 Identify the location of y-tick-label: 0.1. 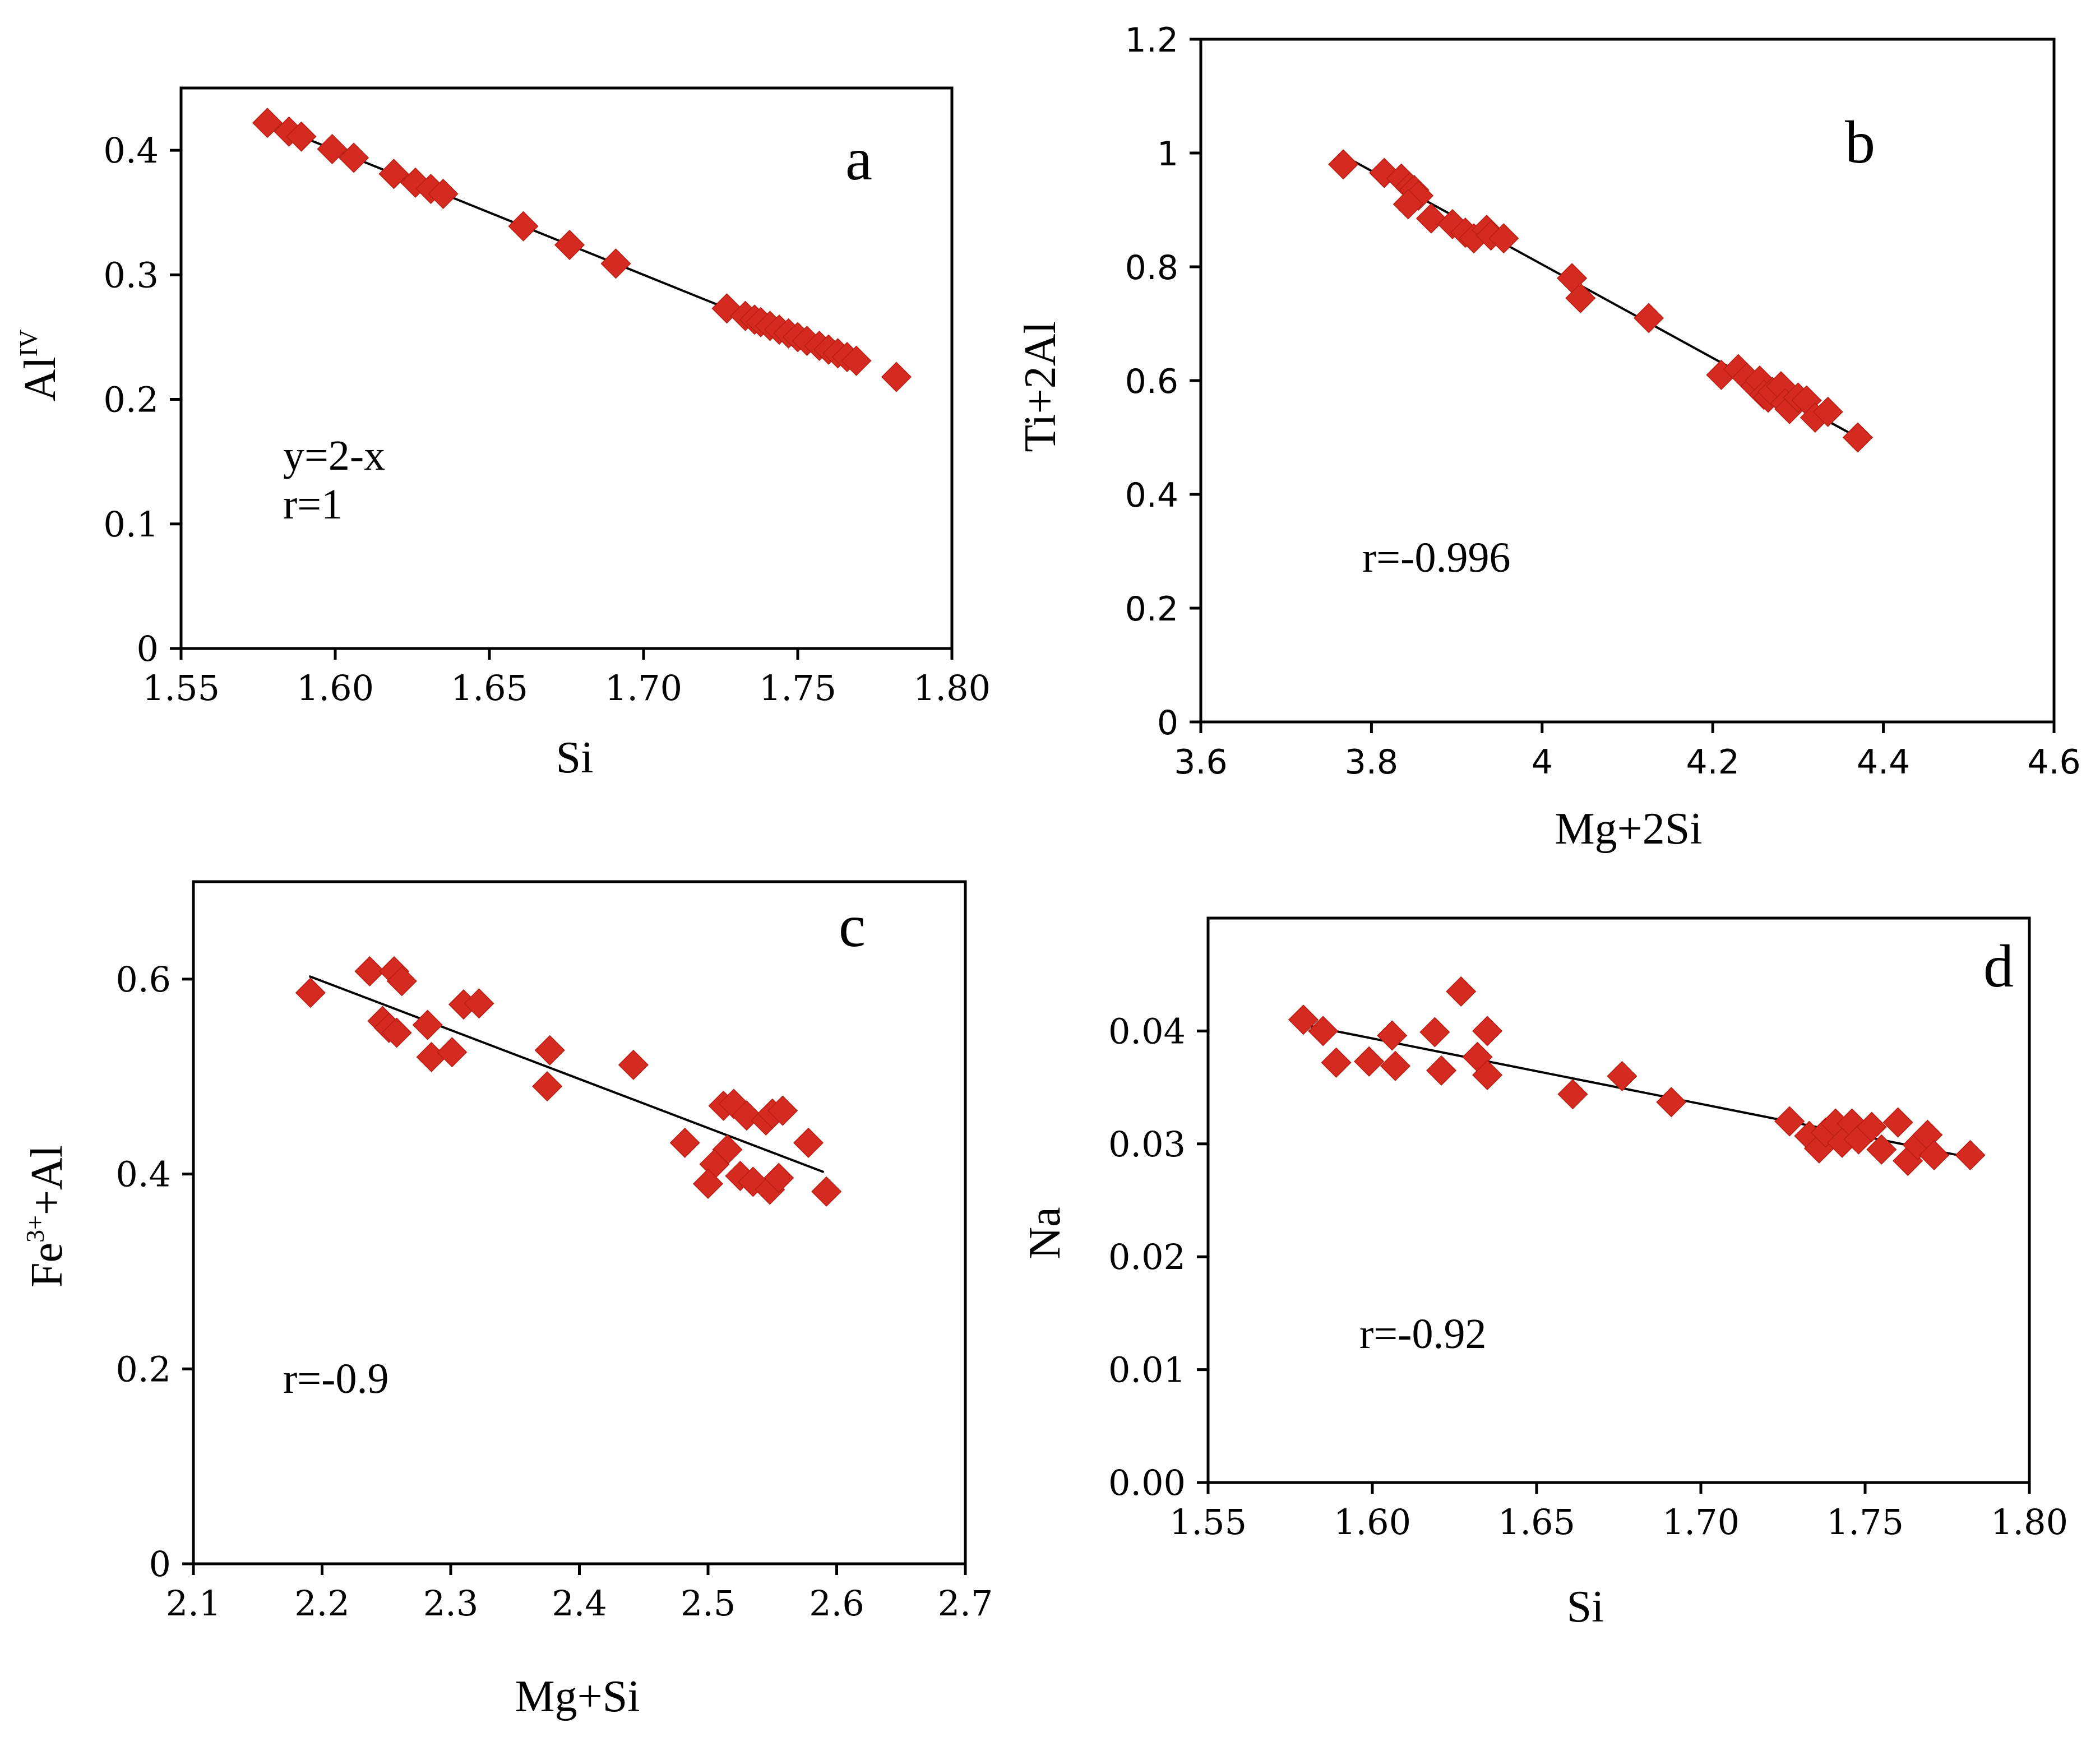
(131, 524).